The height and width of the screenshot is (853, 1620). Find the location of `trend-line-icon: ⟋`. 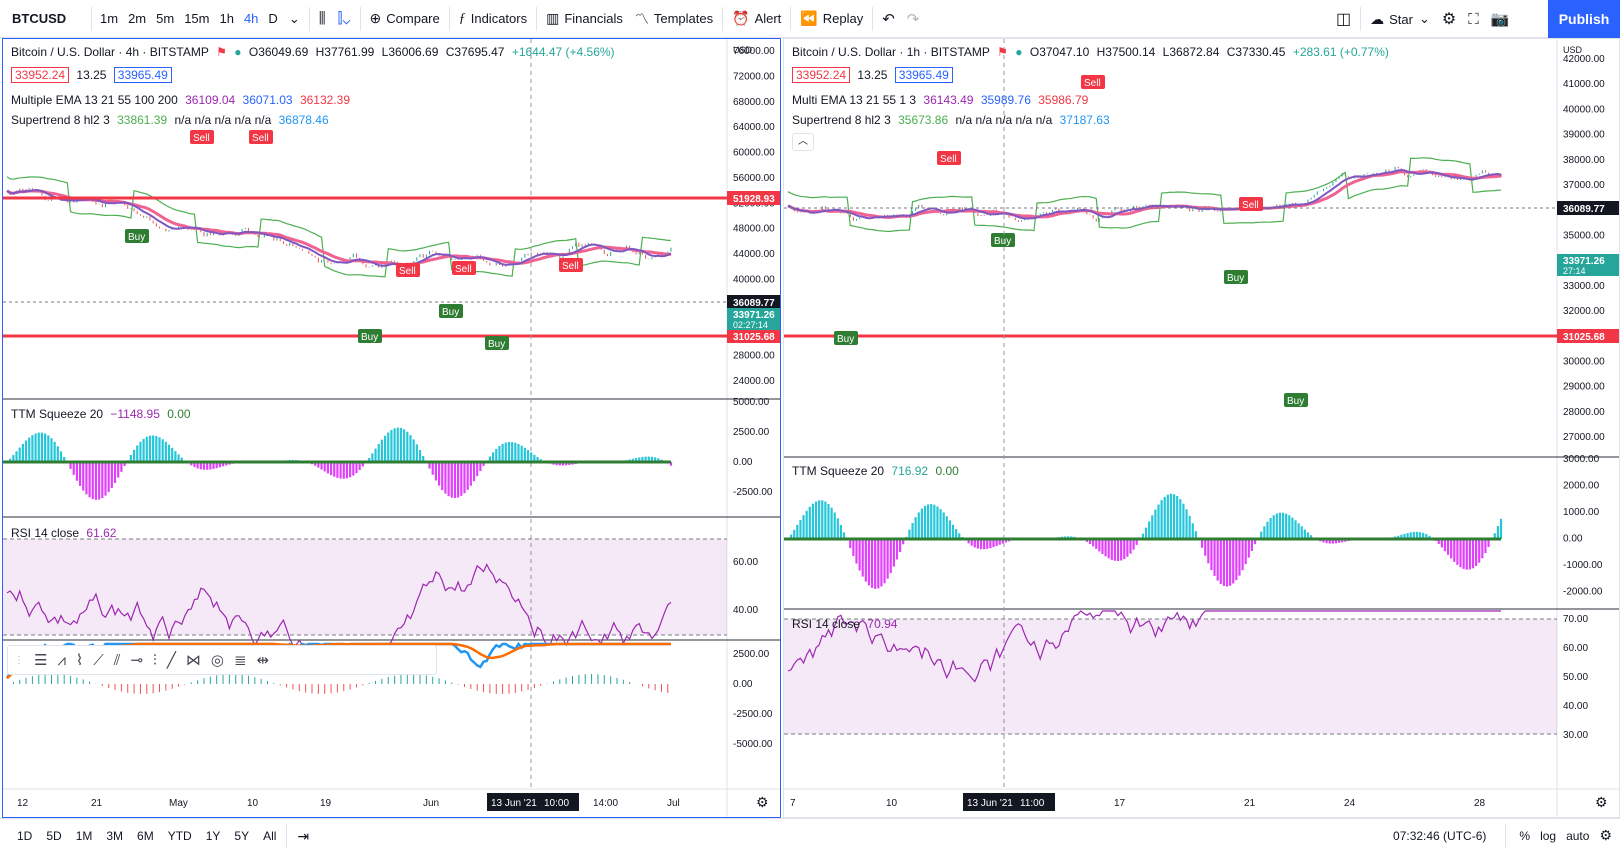

trend-line-icon: ⟋ is located at coordinates (98, 660).